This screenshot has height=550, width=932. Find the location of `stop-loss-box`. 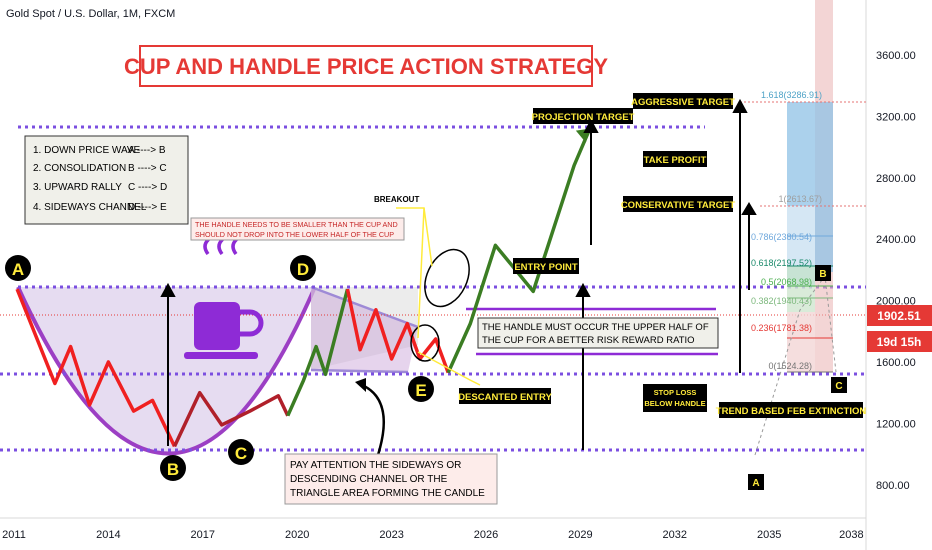

stop-loss-box is located at coordinates (675, 398).